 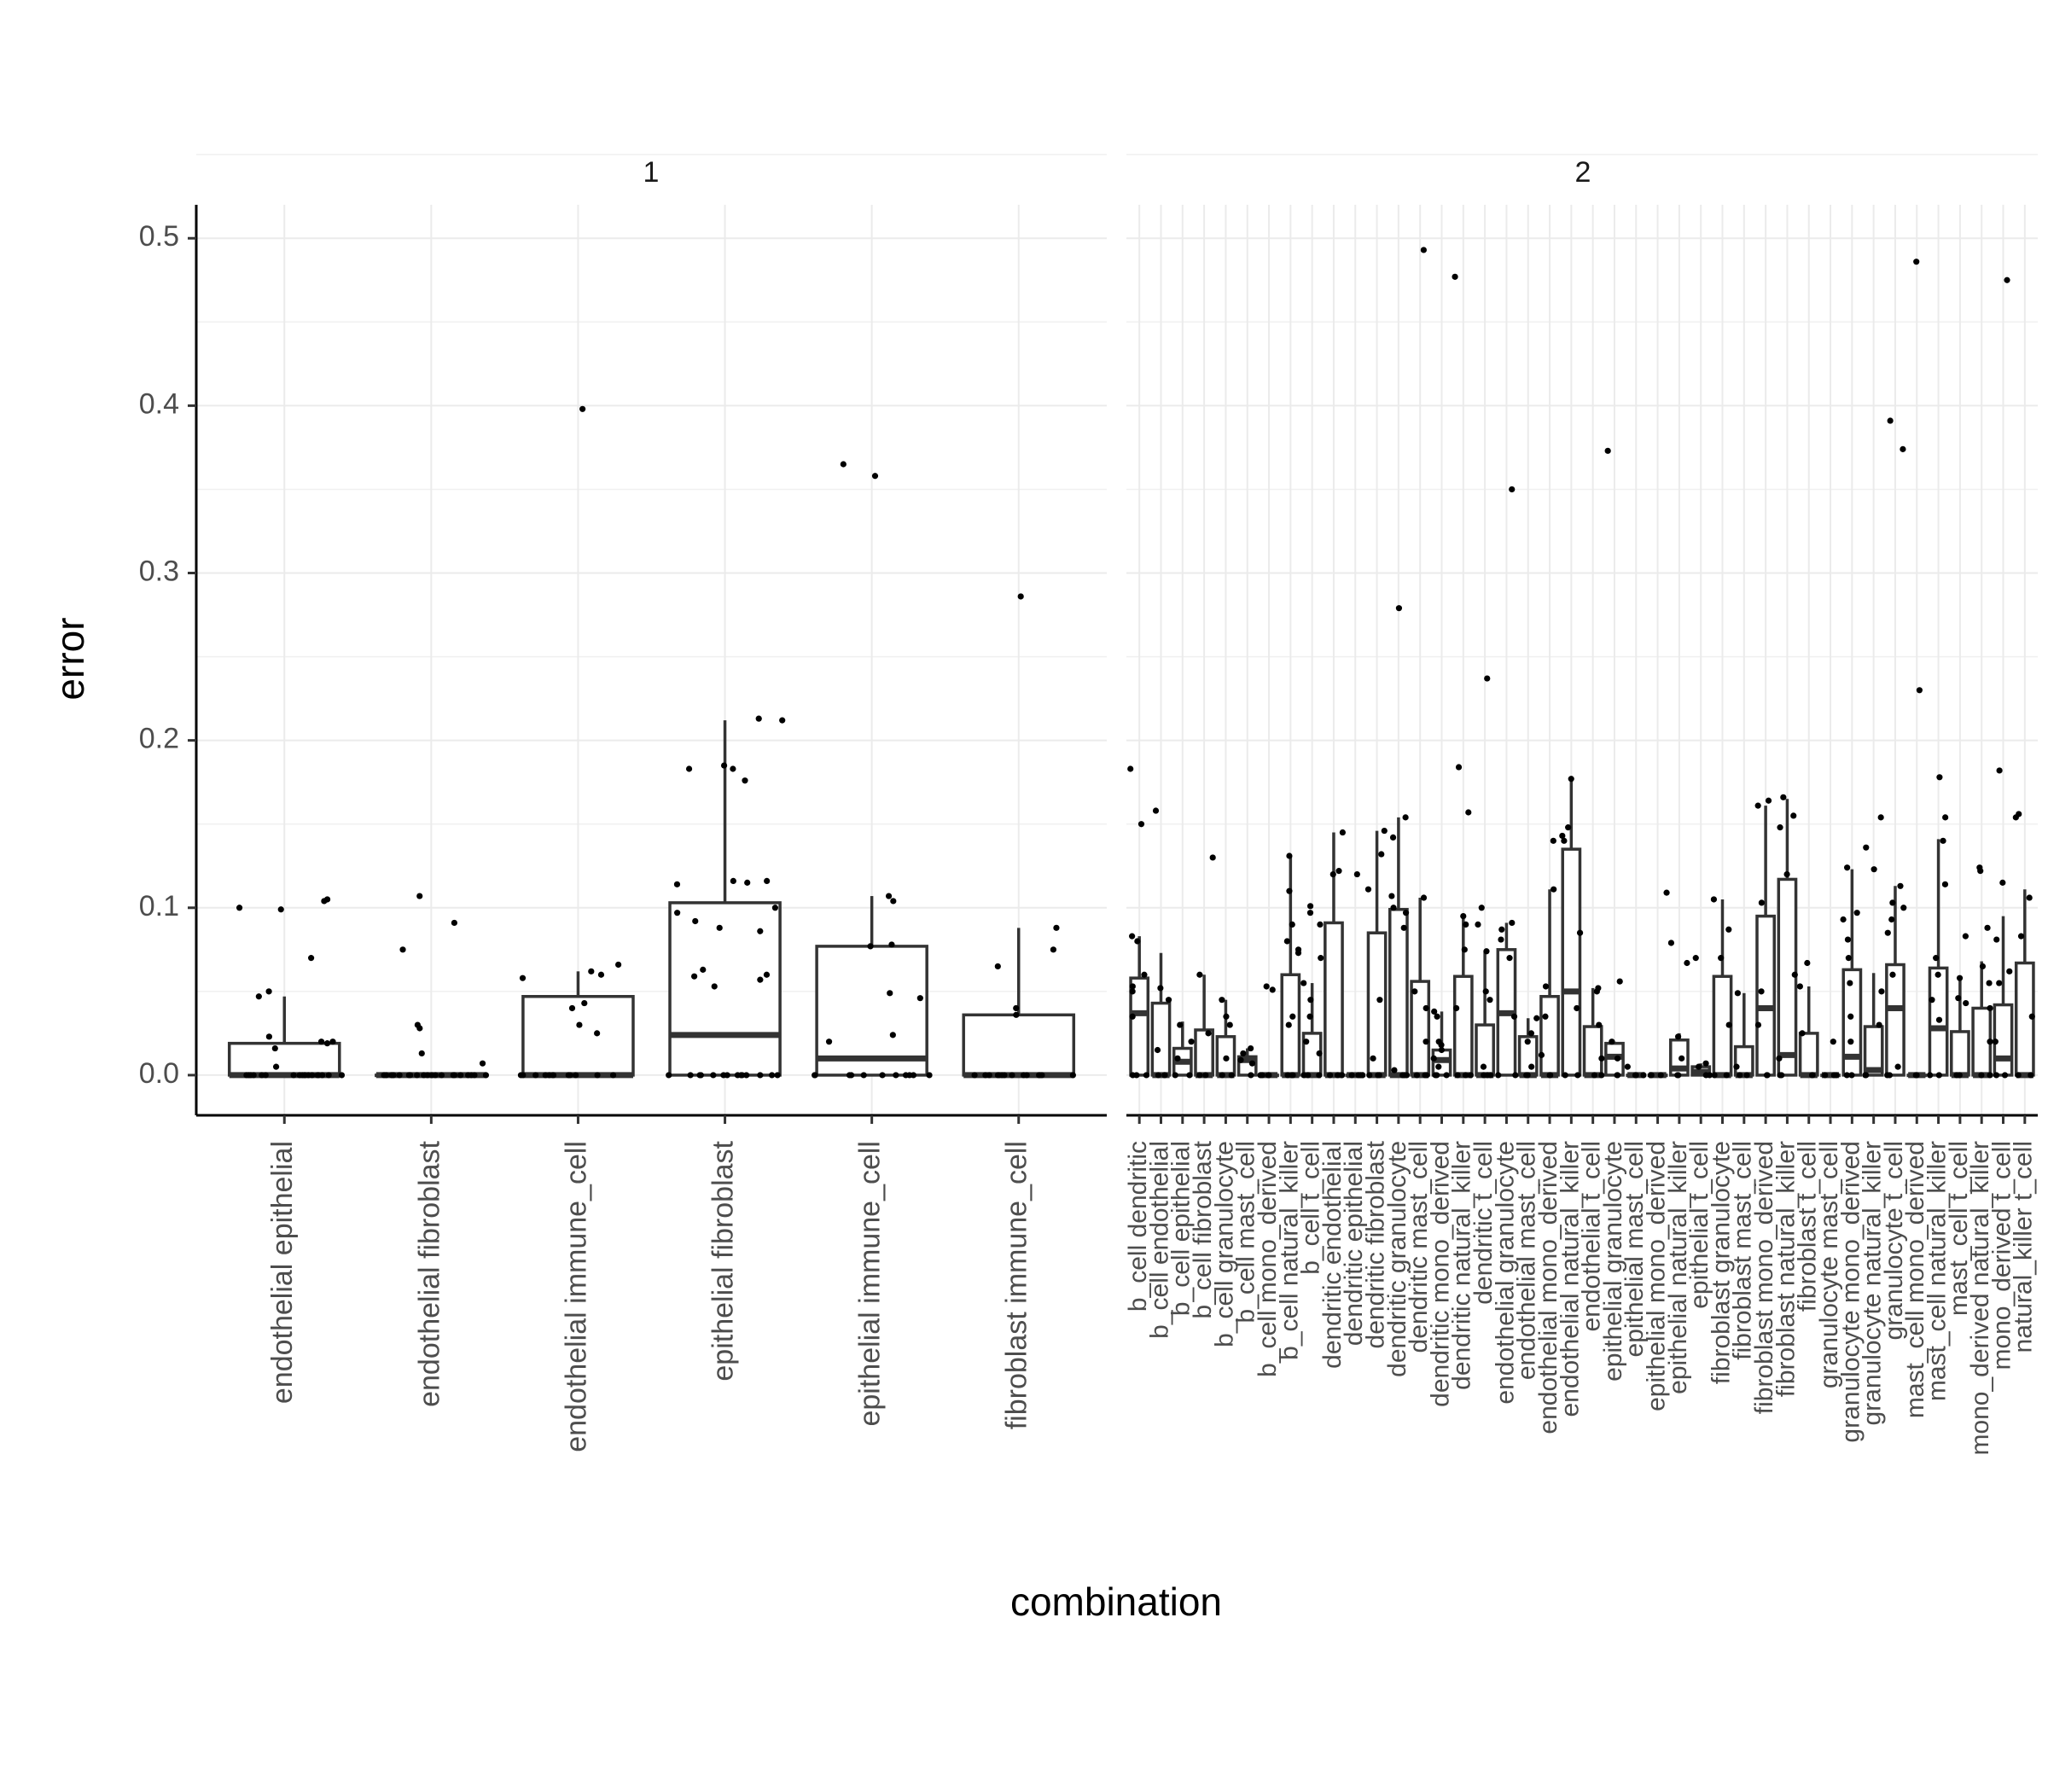 What do you see at coordinates (1332, 1255) in the screenshot?
I see `x-tick-label: dendritic endothelial` at bounding box center [1332, 1255].